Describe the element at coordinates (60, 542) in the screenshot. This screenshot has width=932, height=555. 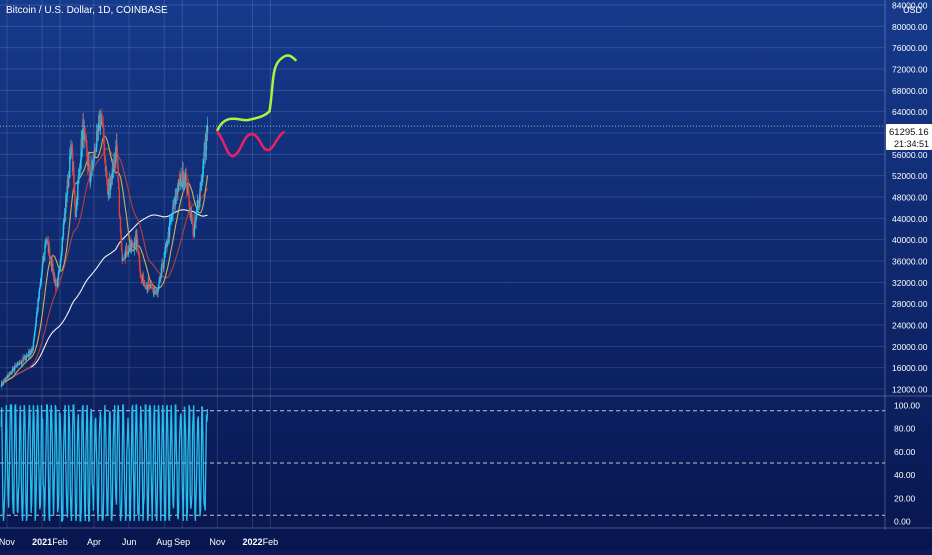
I see `time-tick-label: Feb` at that location.